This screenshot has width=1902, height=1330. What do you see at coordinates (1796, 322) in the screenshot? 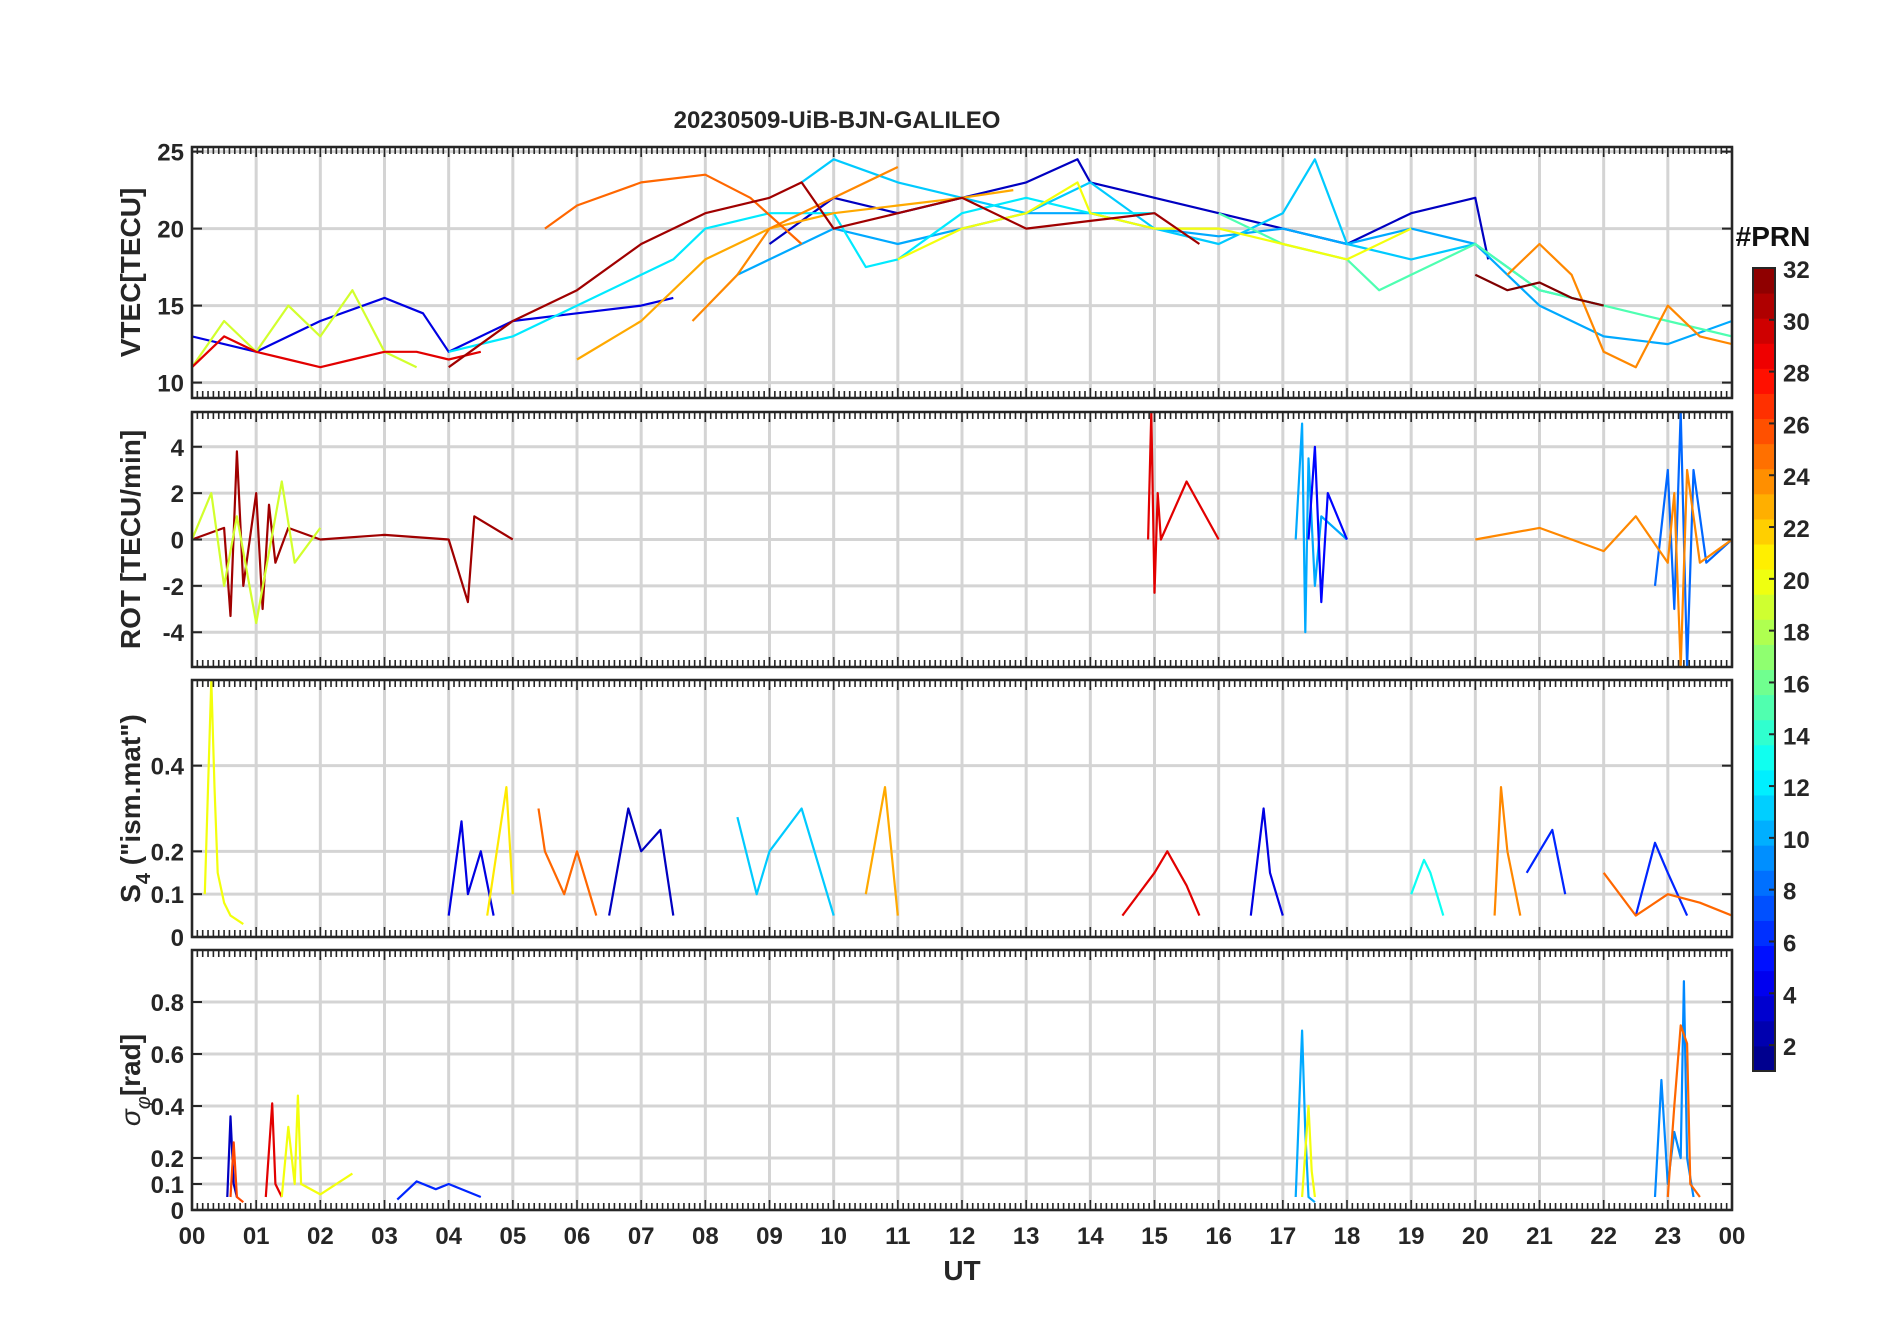
I see `colorbar-tick-label: 30` at bounding box center [1796, 322].